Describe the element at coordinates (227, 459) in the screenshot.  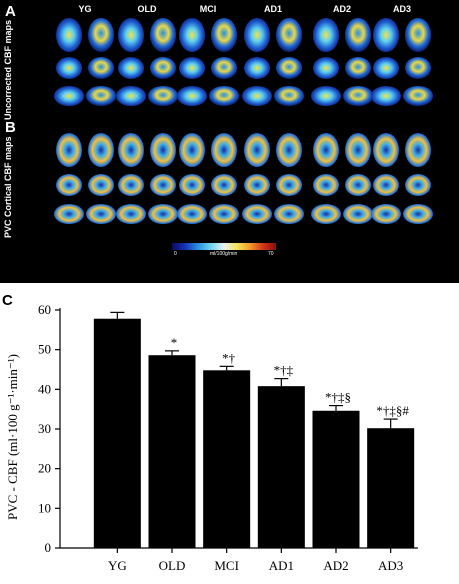
I see `bar-mci` at that location.